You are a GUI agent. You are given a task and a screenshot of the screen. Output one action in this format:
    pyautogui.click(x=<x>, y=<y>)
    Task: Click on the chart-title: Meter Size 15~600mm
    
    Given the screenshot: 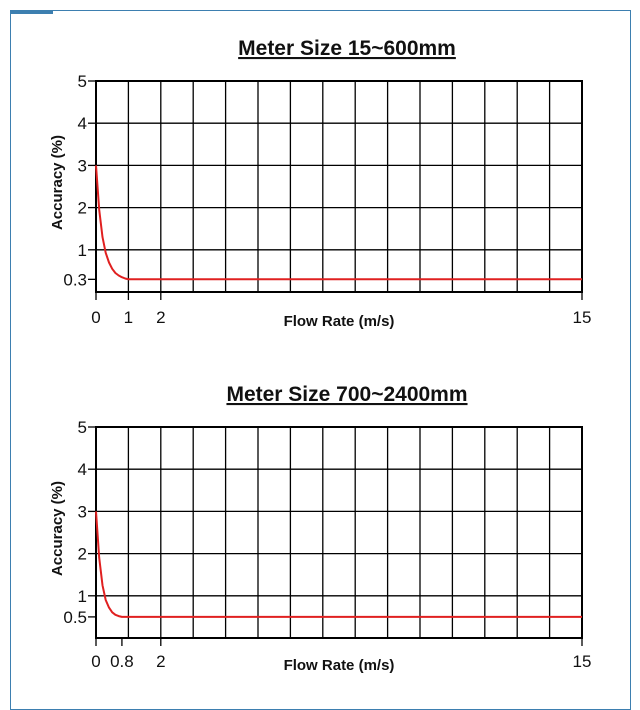 What is the action you would take?
    pyautogui.click(x=347, y=48)
    